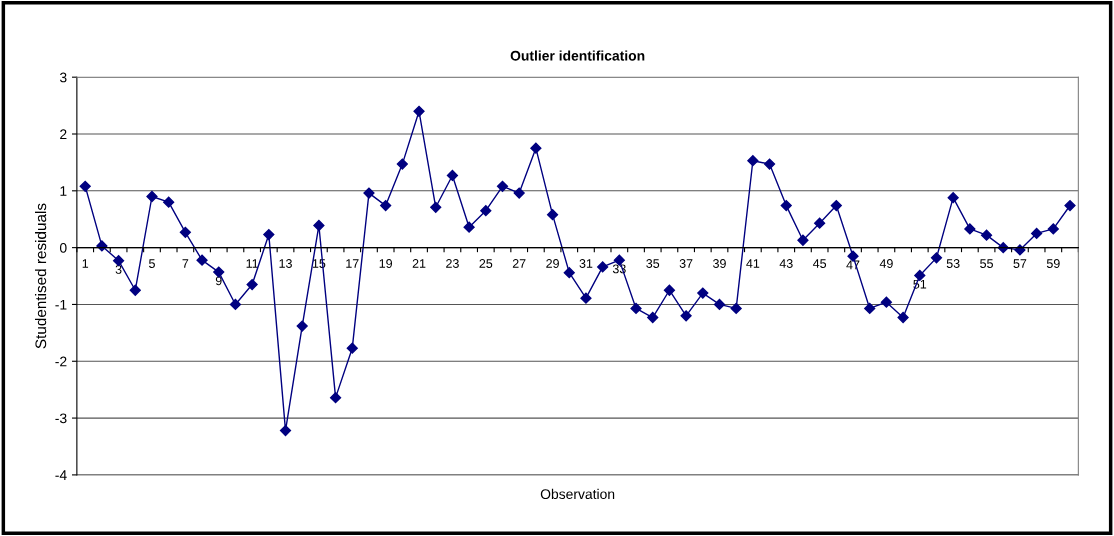 The image size is (1114, 536). I want to click on x-tick-label: 49, so click(886, 263).